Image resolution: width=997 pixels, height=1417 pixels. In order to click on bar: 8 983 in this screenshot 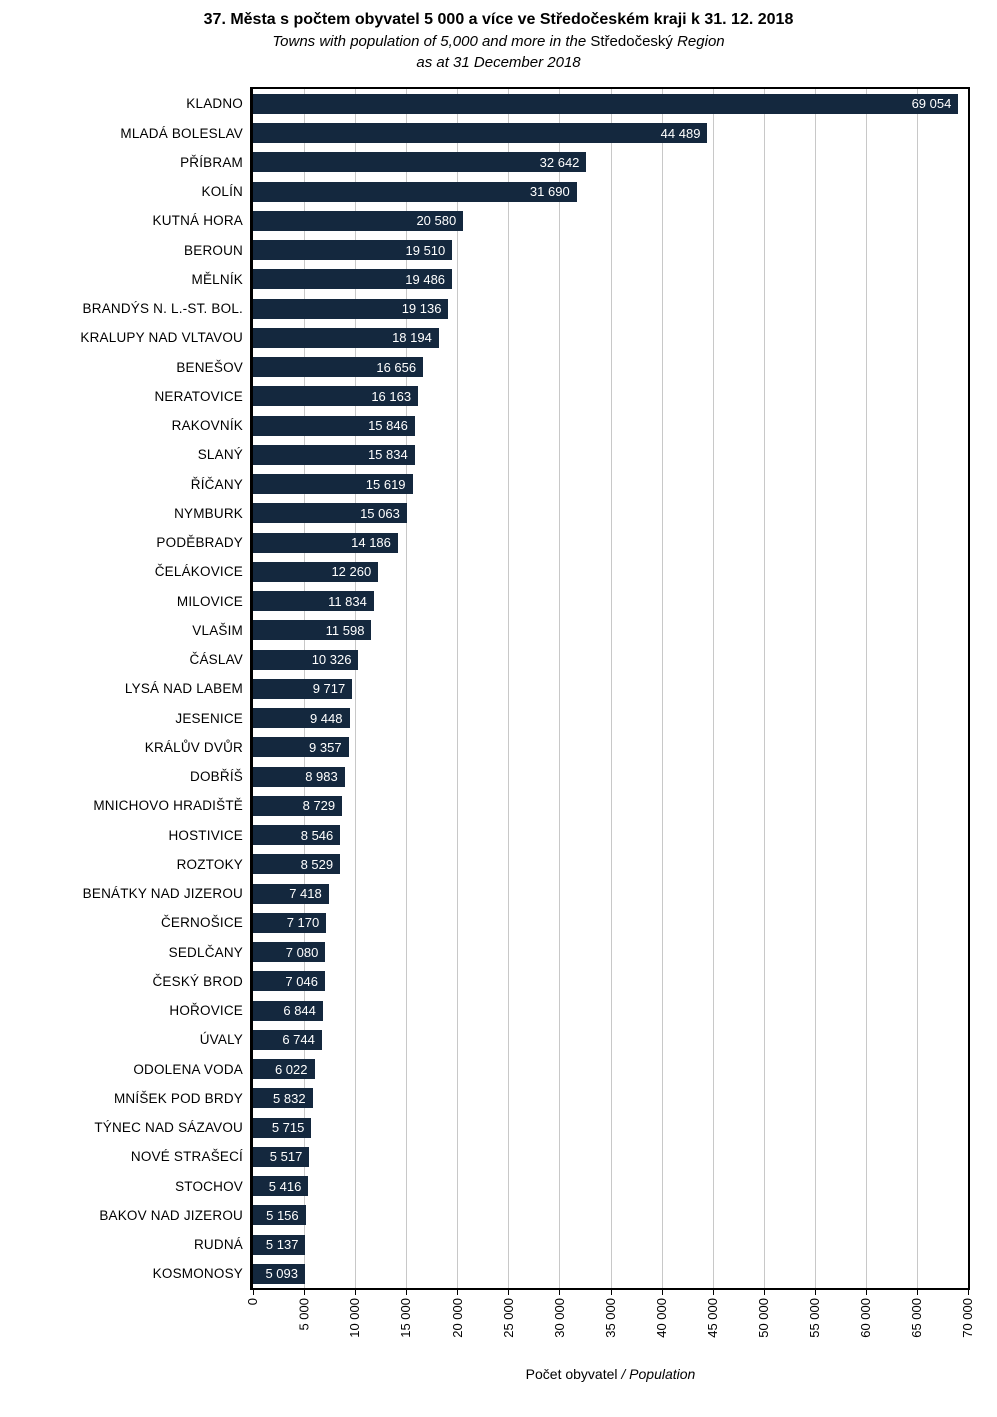, I will do `click(299, 776)`.